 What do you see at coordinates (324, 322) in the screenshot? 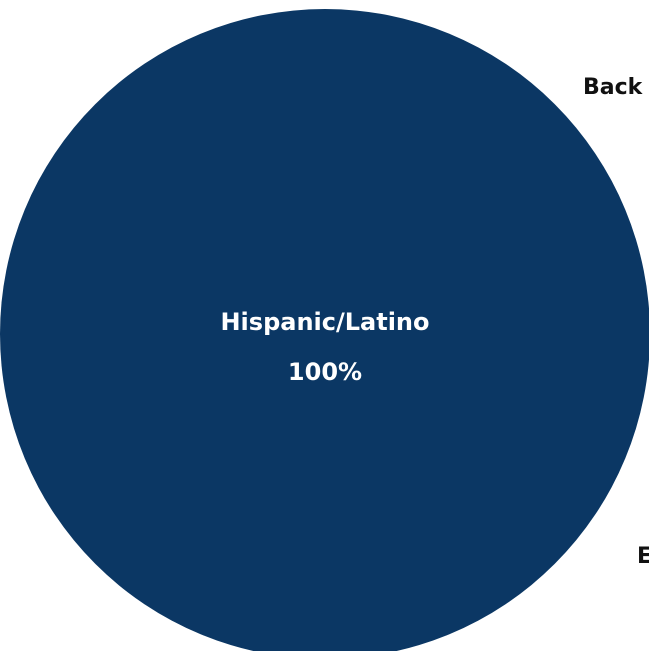
I see `slice-label: Hispanic/Latino` at bounding box center [324, 322].